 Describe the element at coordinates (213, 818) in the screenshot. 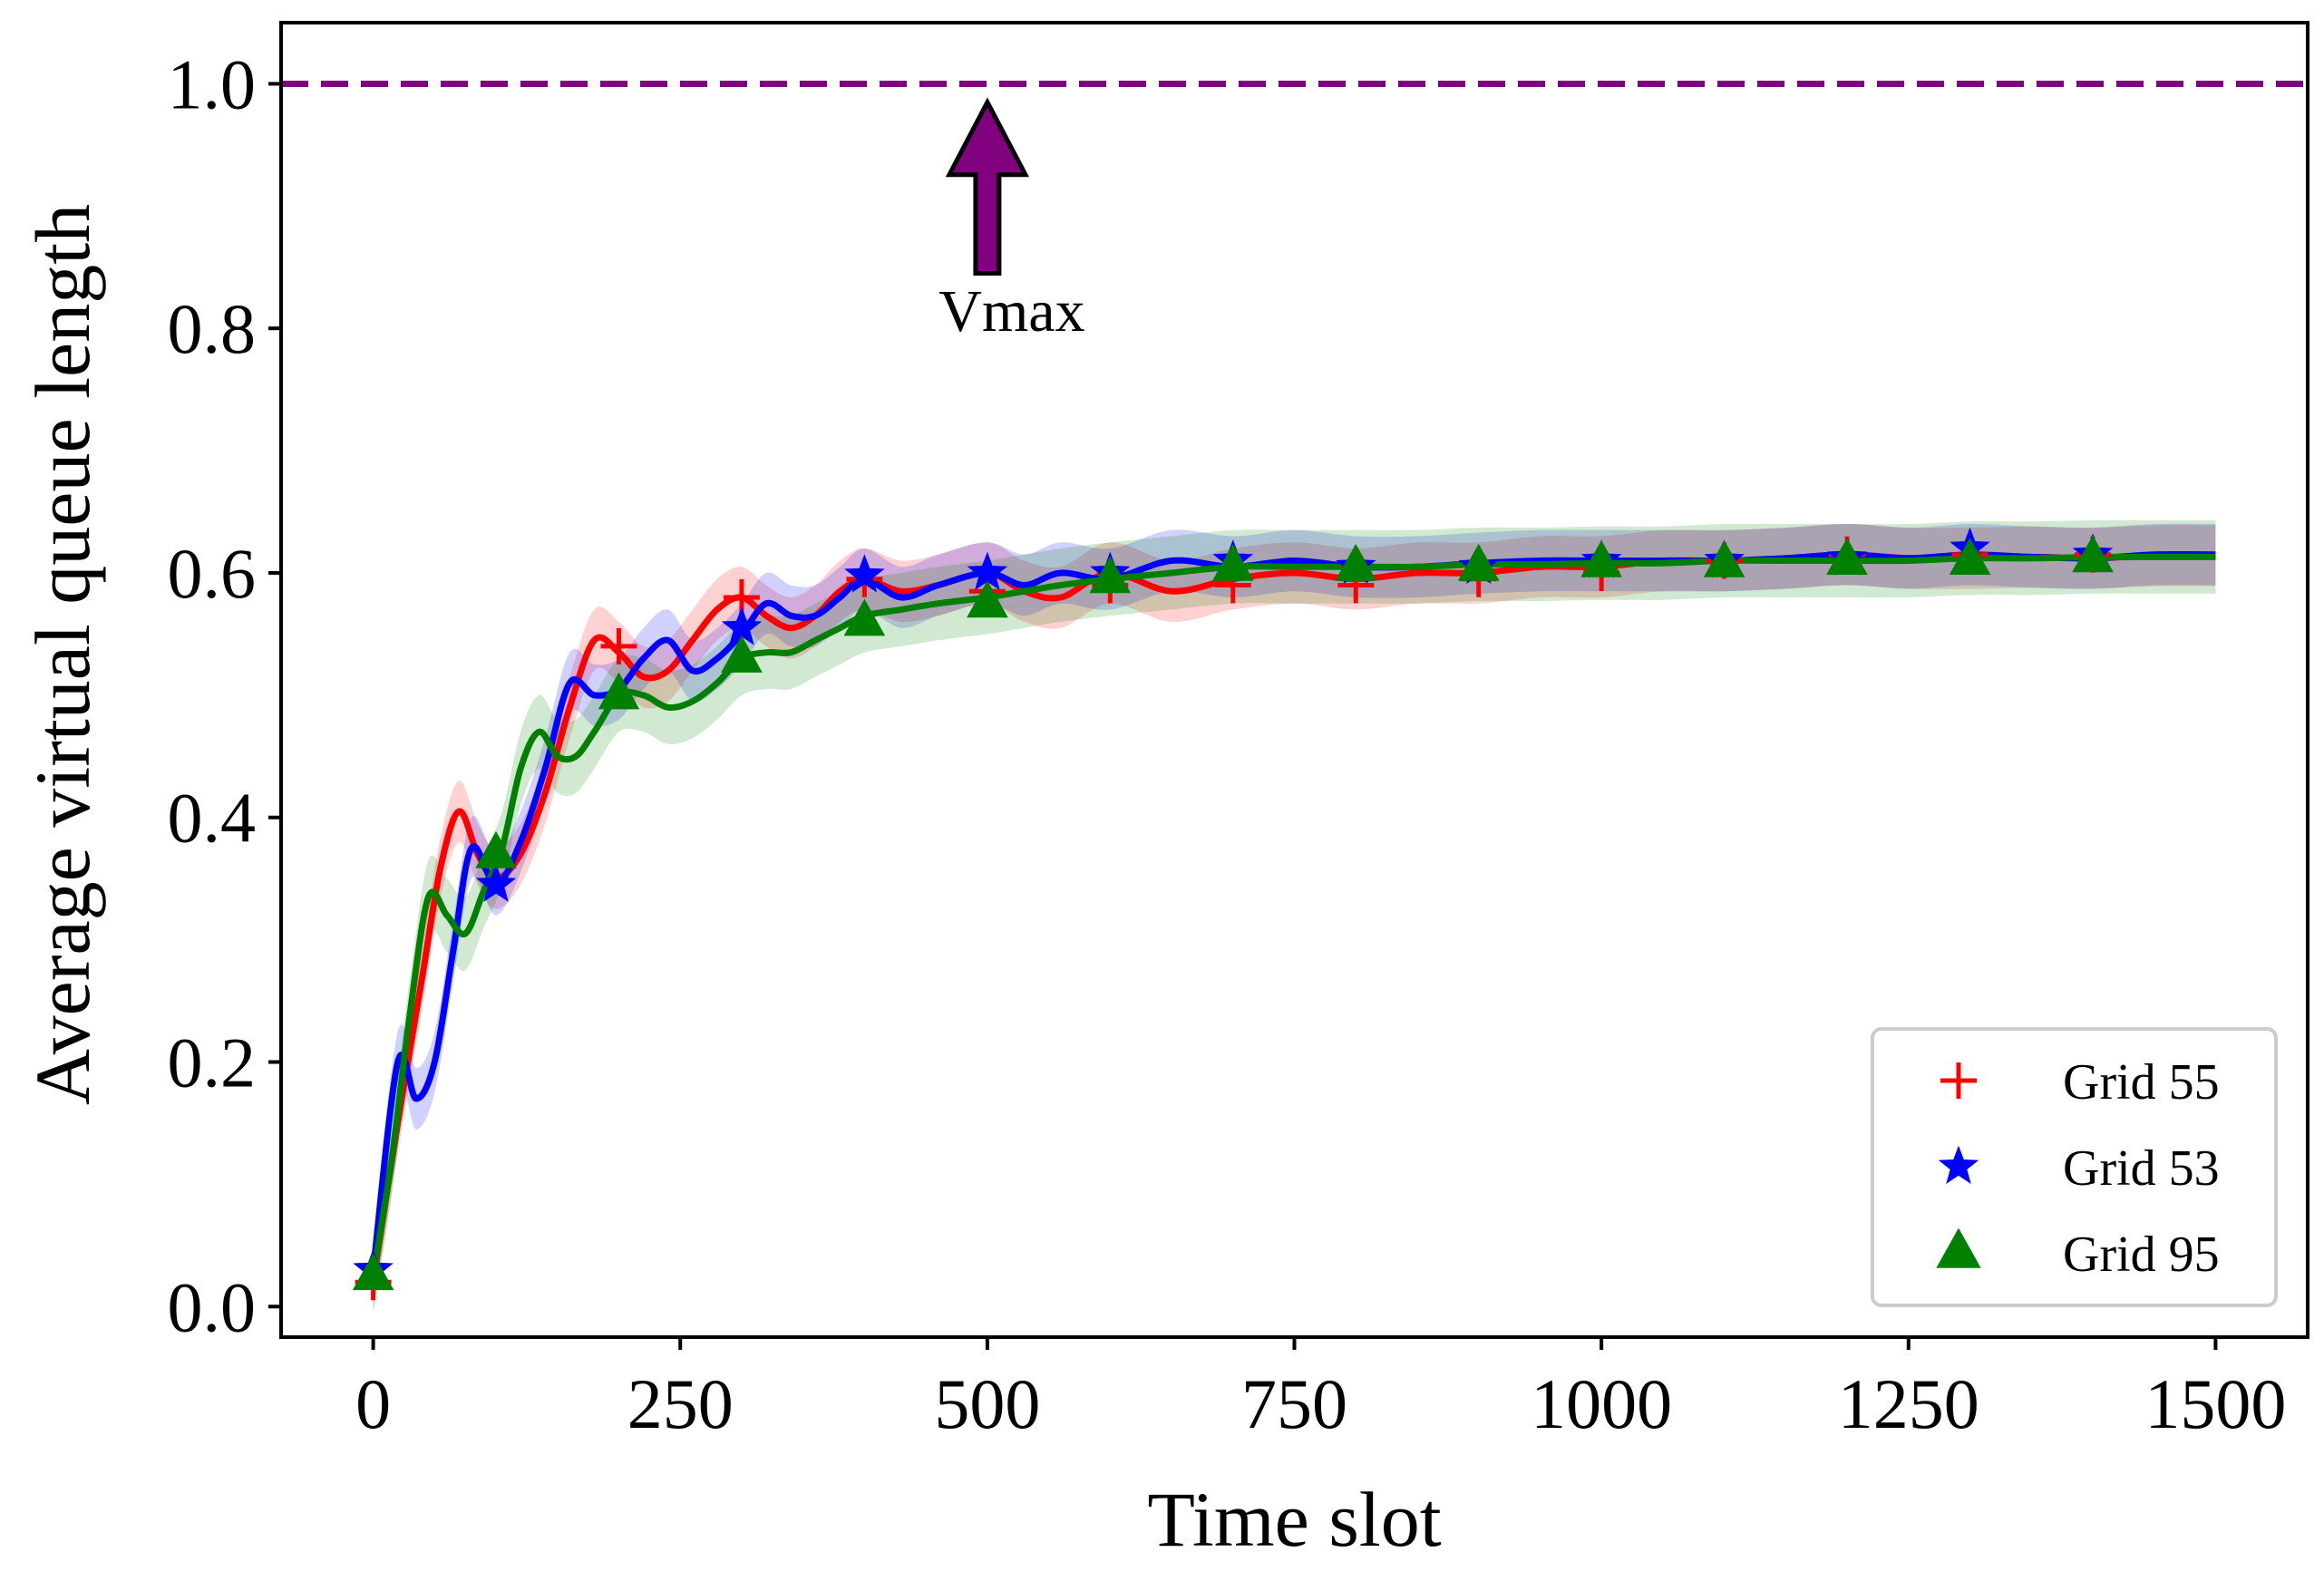

I see `y-tick-label: 0.4` at that location.